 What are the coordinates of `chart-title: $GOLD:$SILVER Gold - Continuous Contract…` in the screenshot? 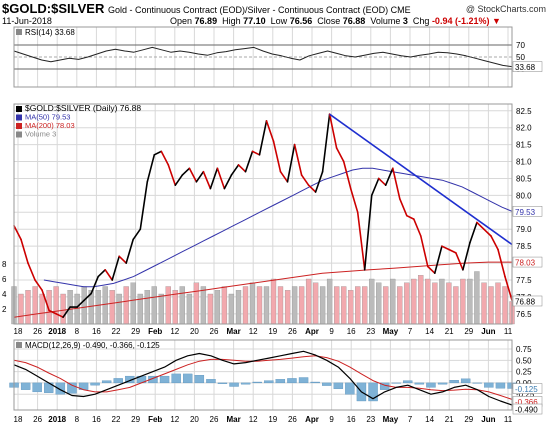 It's located at (206, 8).